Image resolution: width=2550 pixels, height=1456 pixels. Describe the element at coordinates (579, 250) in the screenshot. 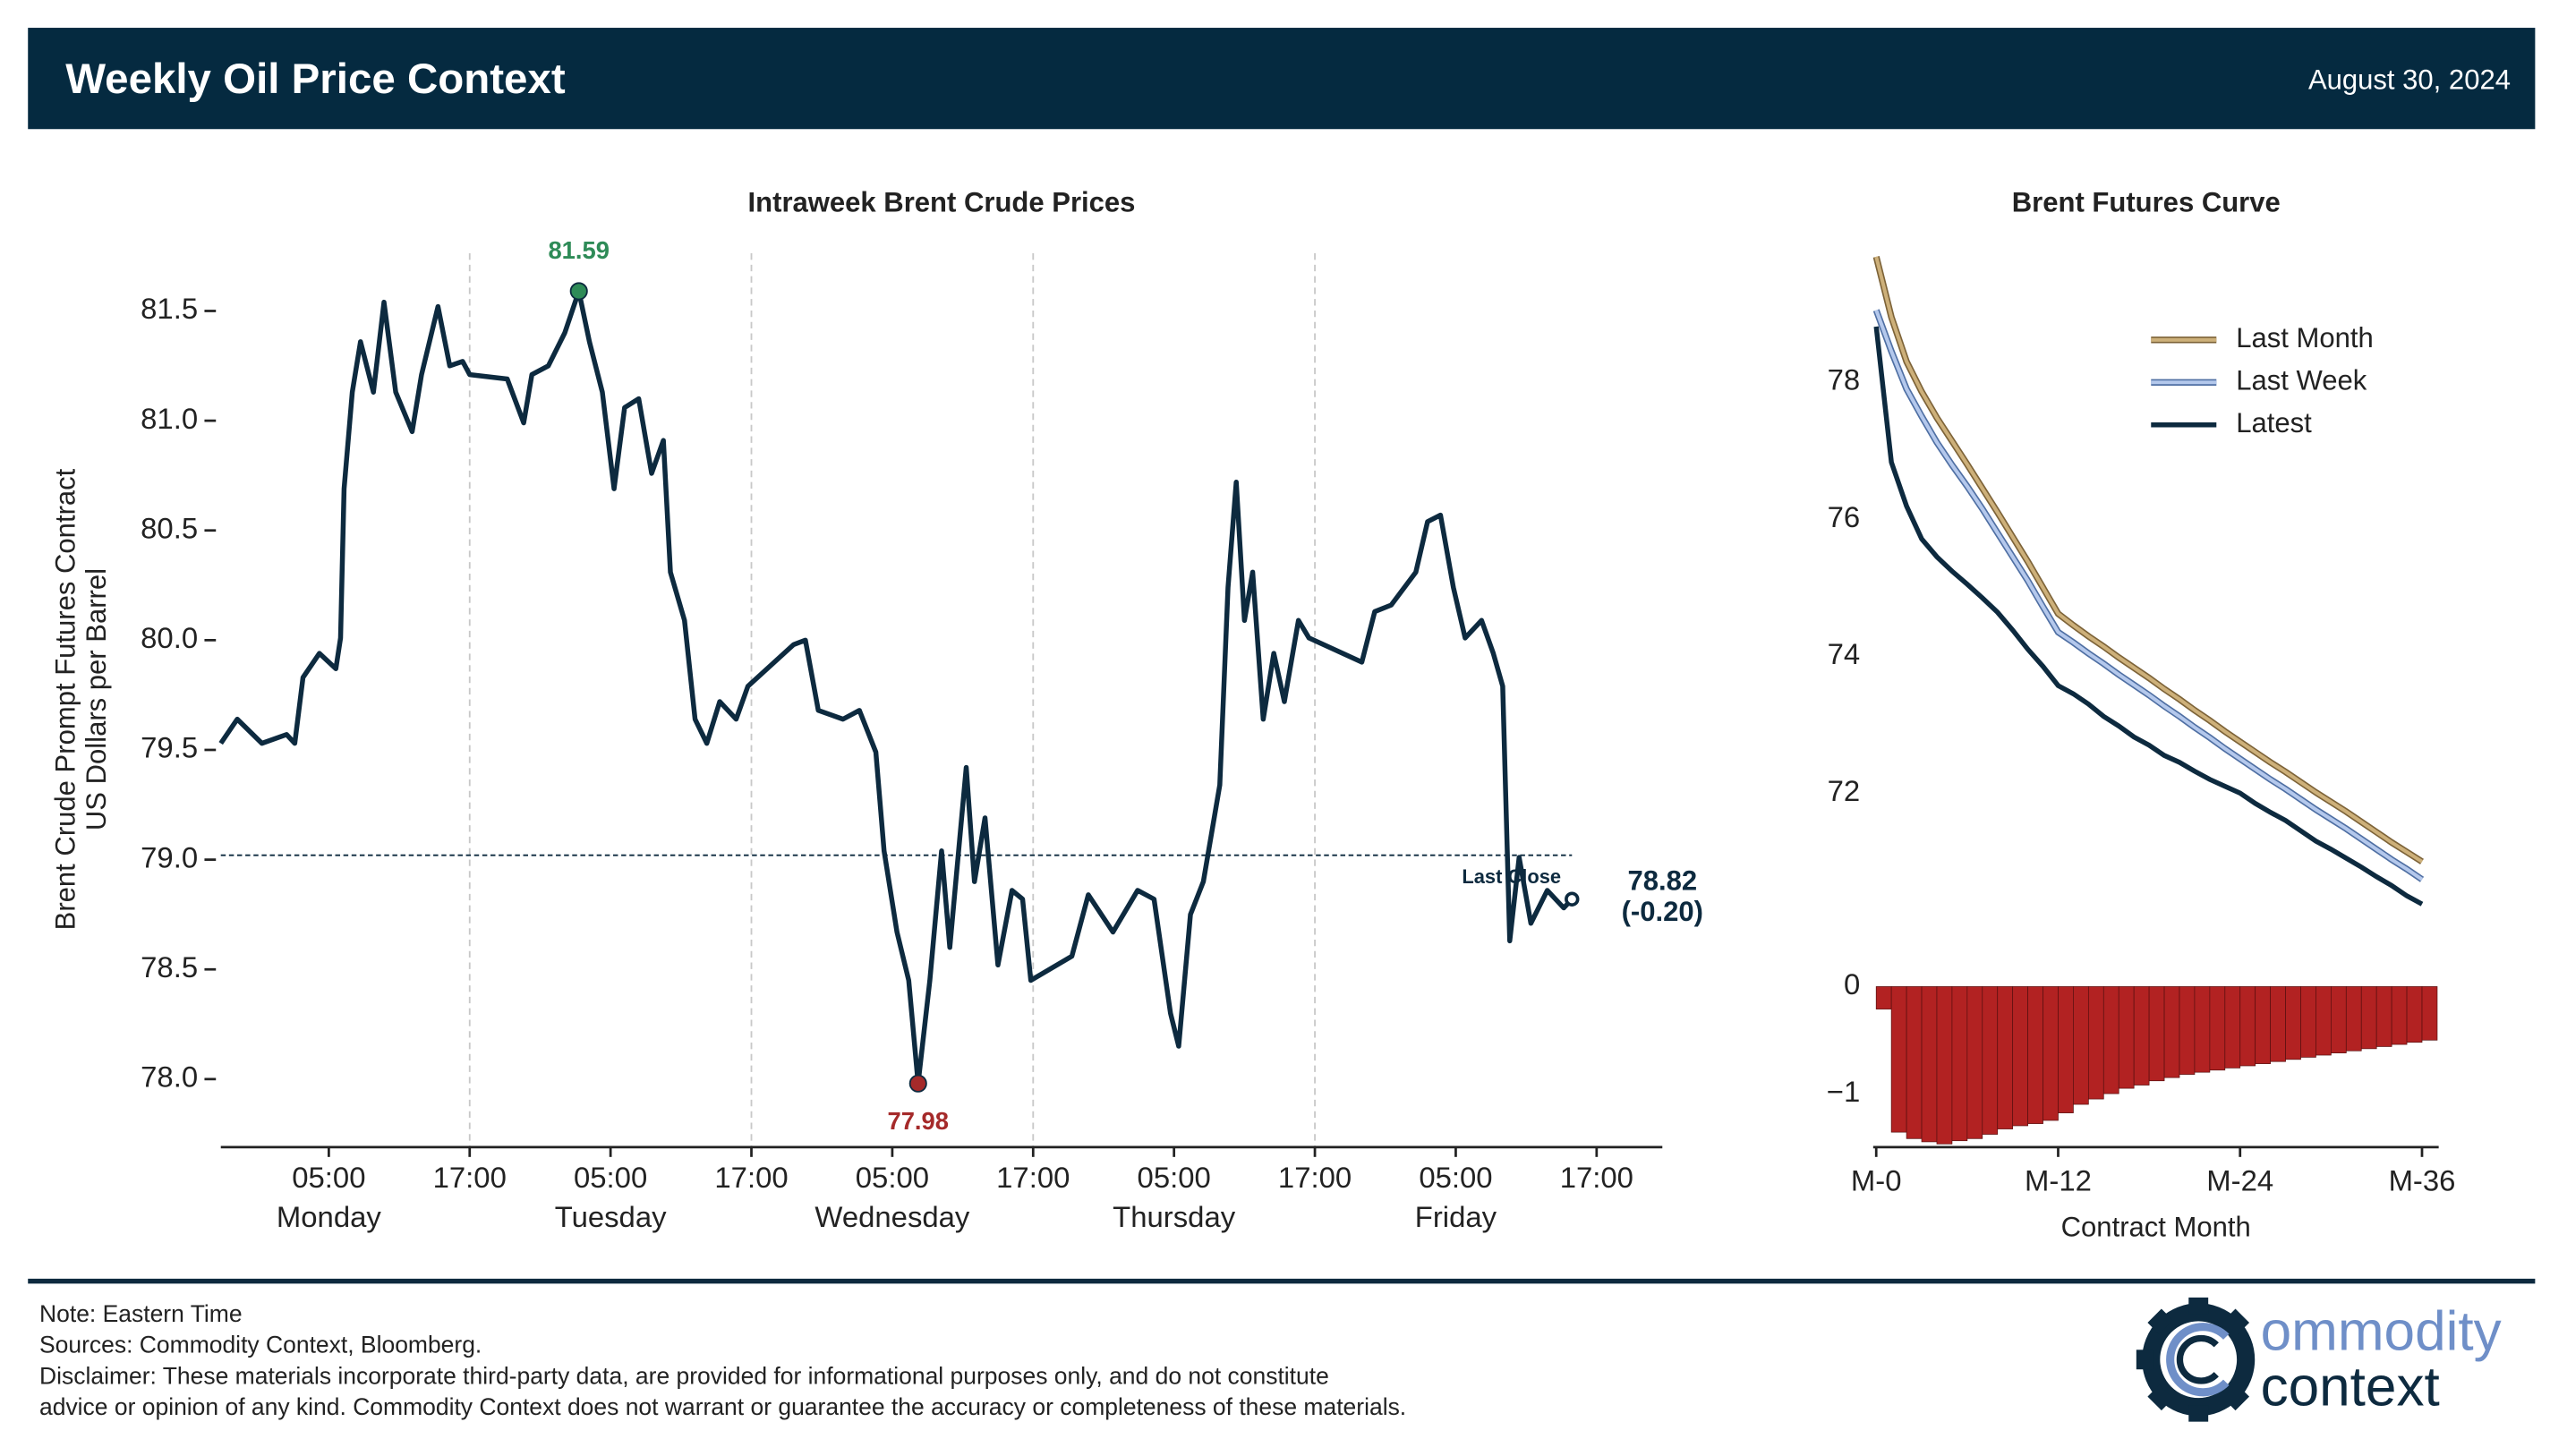

I see `high-label: 81.59` at that location.